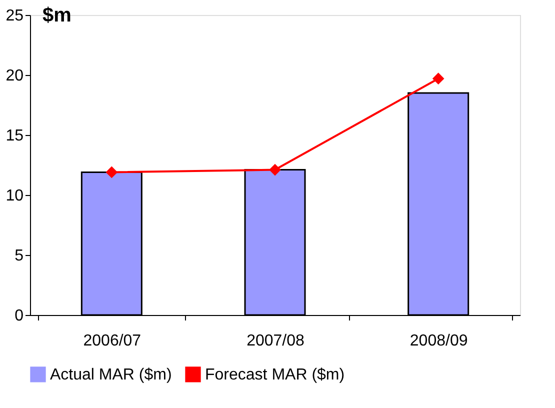  What do you see at coordinates (57, 15) in the screenshot?
I see `y-axis-title: $m` at bounding box center [57, 15].